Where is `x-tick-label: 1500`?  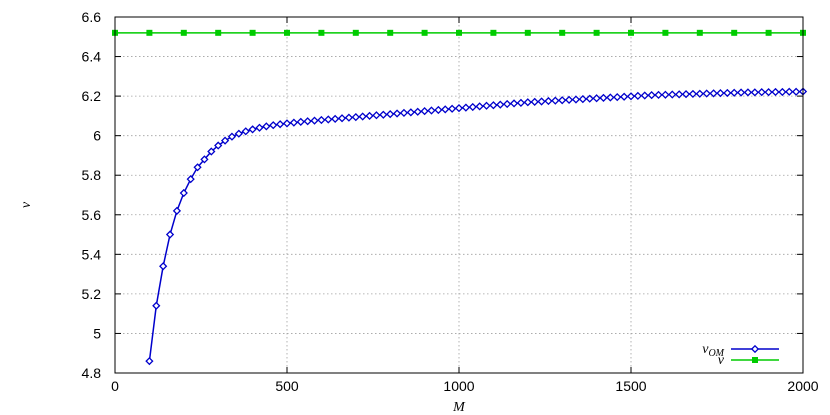 x-tick-label: 1500 is located at coordinates (630, 386).